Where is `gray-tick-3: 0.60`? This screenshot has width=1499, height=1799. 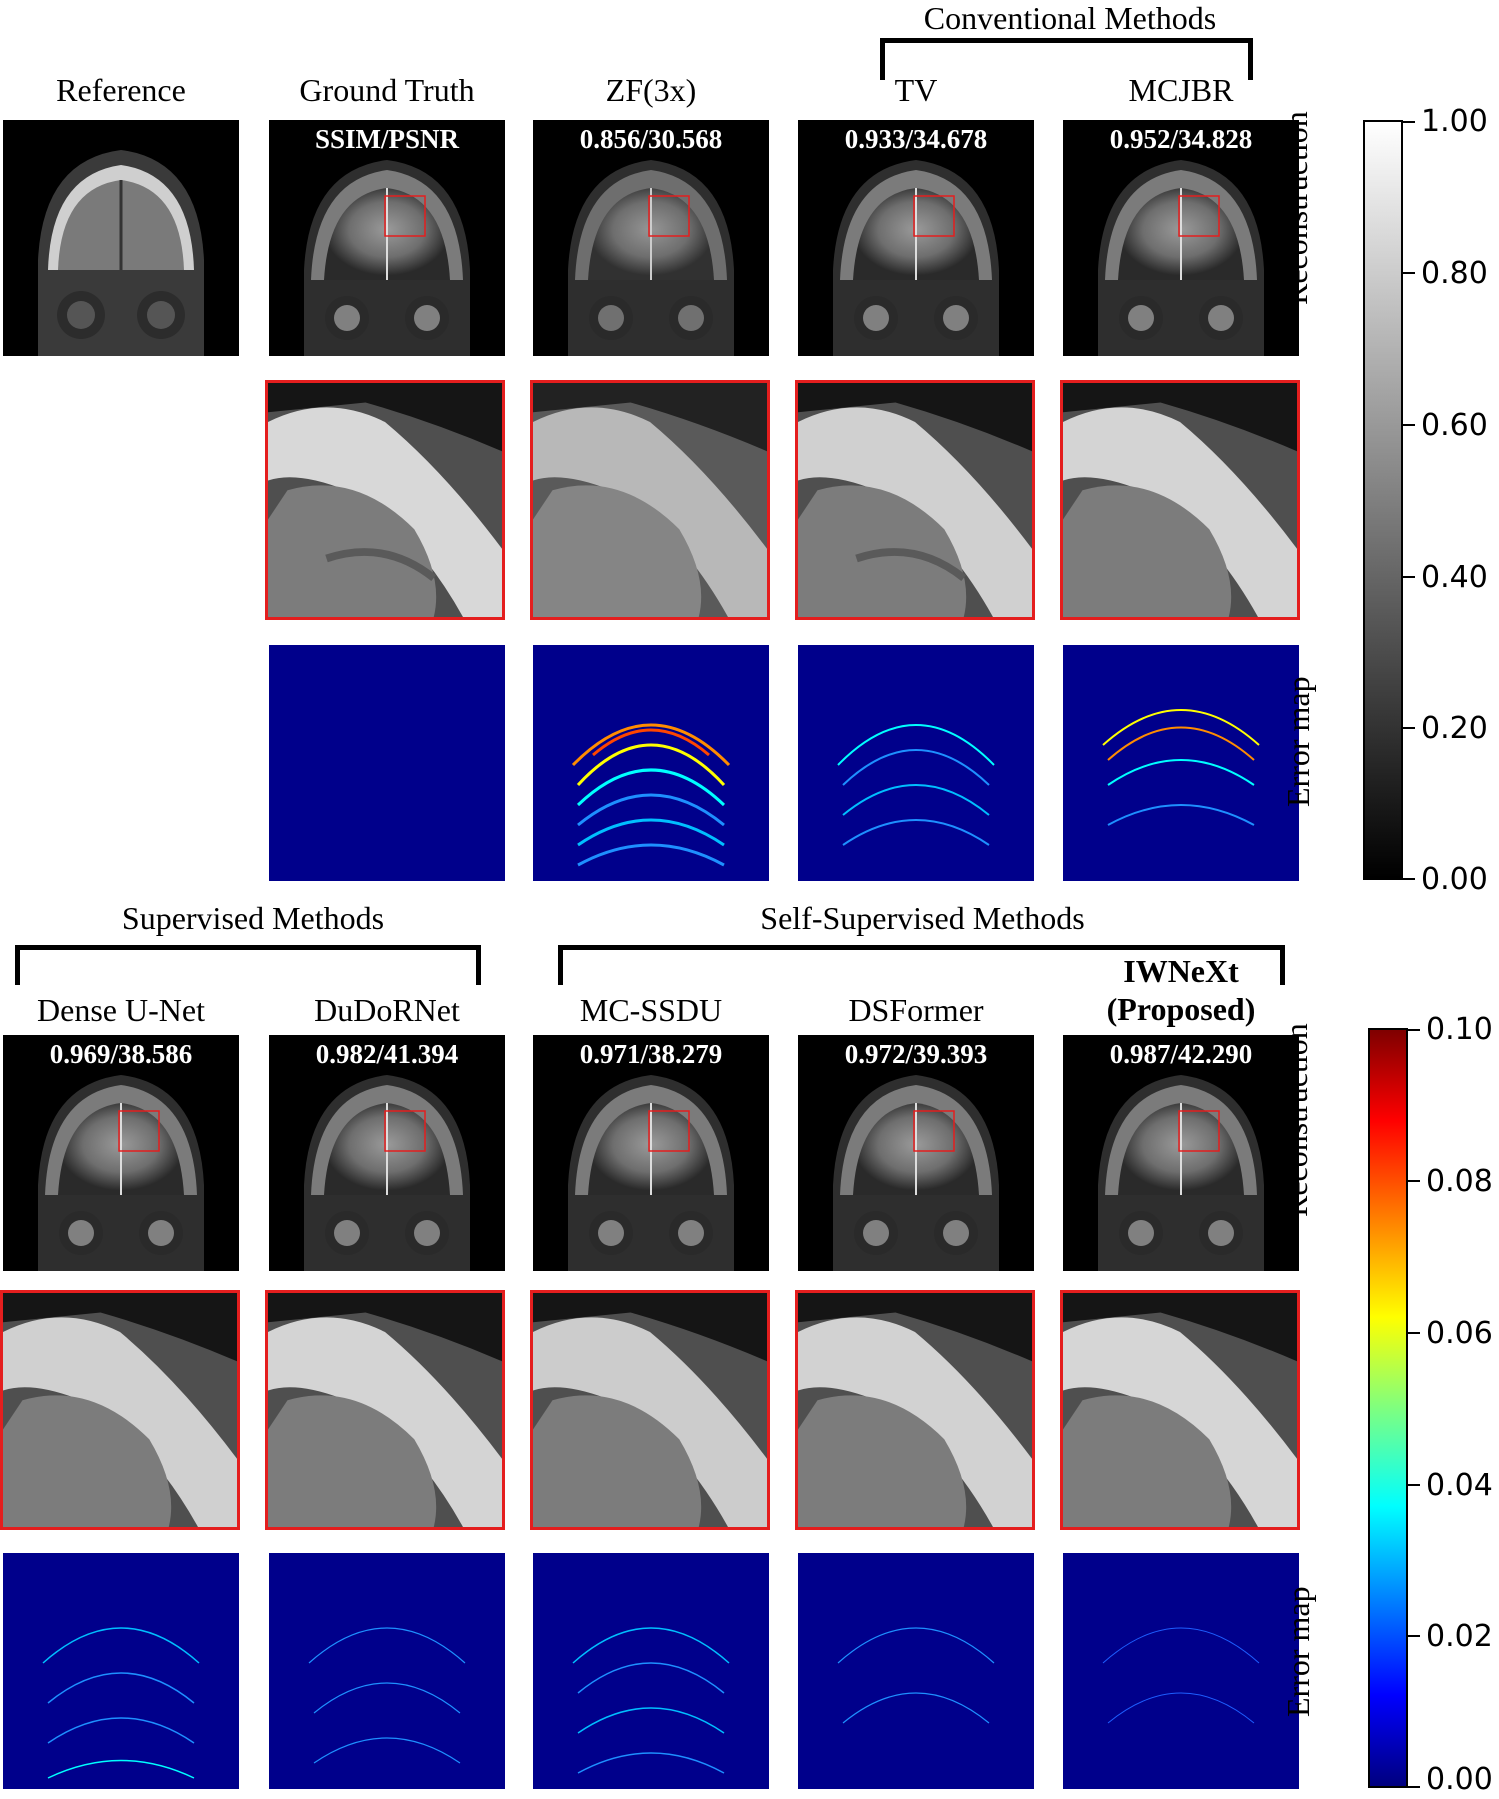
gray-tick-3: 0.60 is located at coordinates (1454, 425).